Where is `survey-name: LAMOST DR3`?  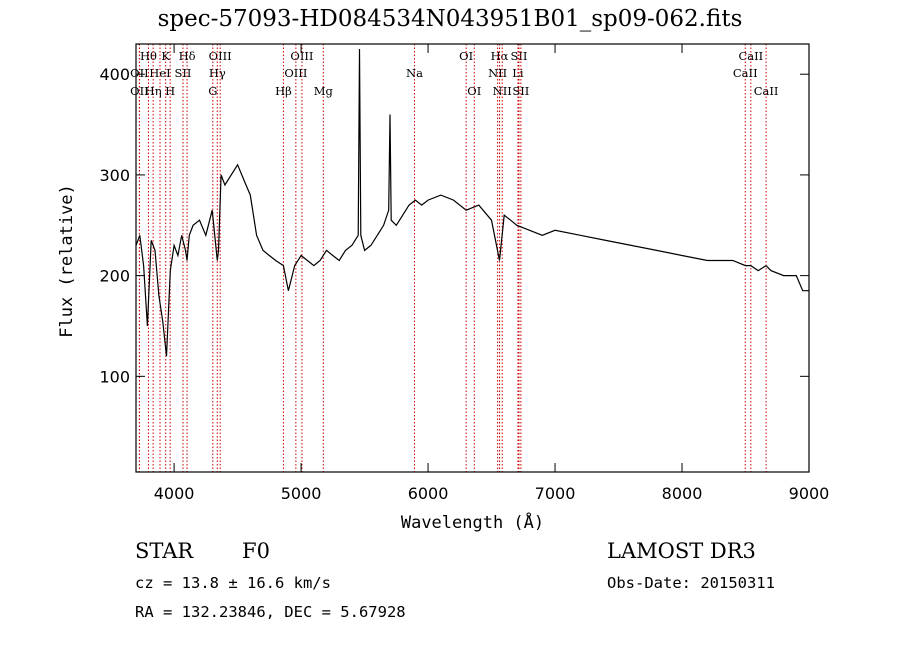 survey-name: LAMOST DR3 is located at coordinates (681, 551).